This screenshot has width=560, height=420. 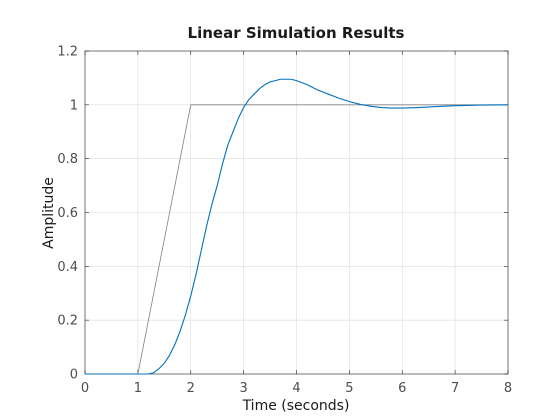 What do you see at coordinates (67, 52) in the screenshot?
I see `y-tick-label: 1.2` at bounding box center [67, 52].